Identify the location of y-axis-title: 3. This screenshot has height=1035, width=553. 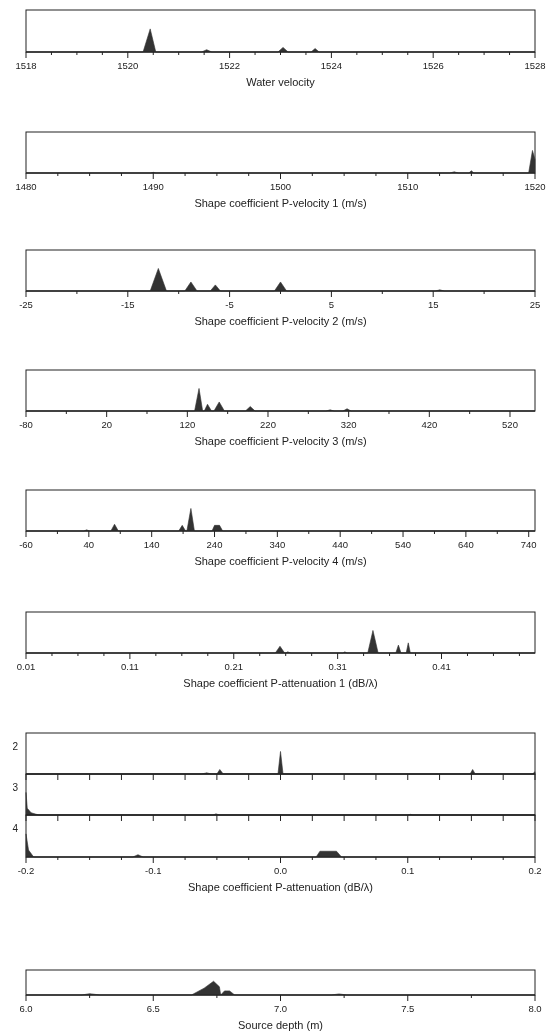
(15, 787).